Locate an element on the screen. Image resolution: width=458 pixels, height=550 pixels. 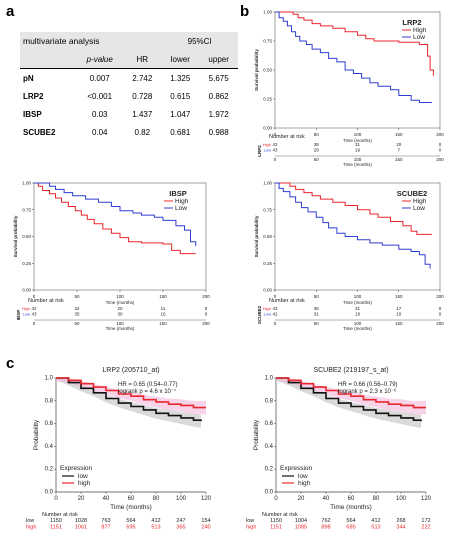
km-lrp2-risk-value: 20 is located at coordinates (399, 144).